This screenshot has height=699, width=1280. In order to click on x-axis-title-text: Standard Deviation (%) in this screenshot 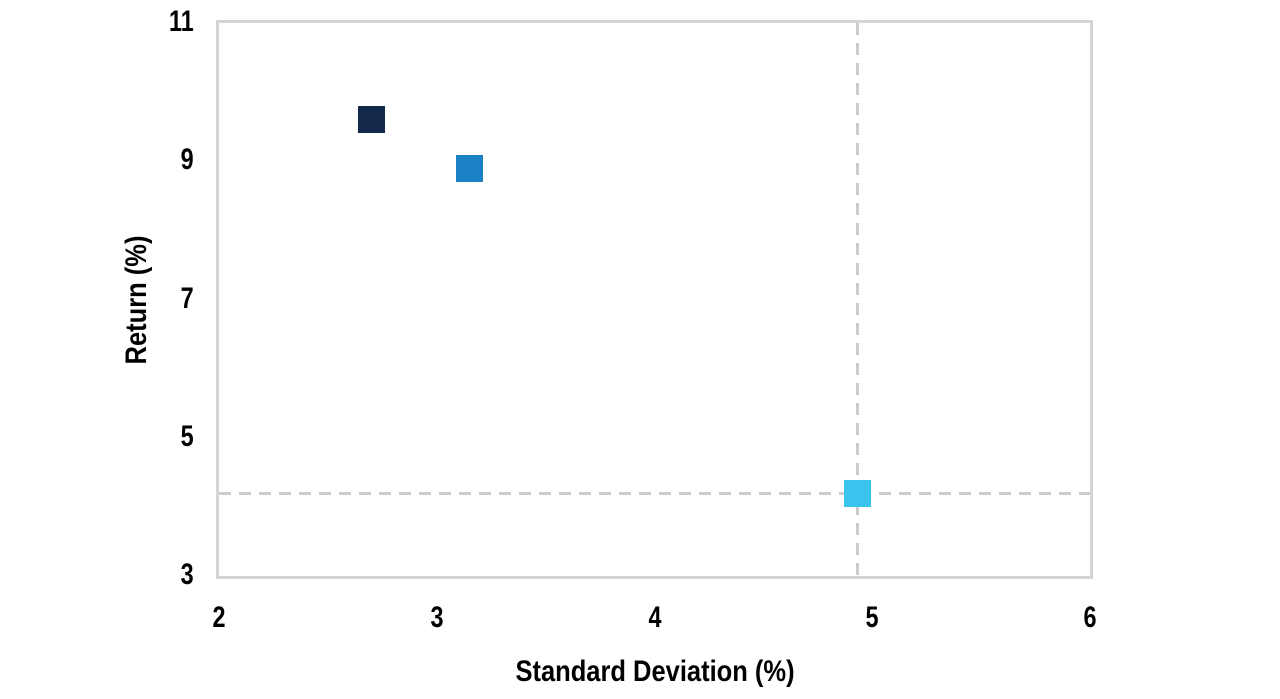, I will do `click(655, 671)`.